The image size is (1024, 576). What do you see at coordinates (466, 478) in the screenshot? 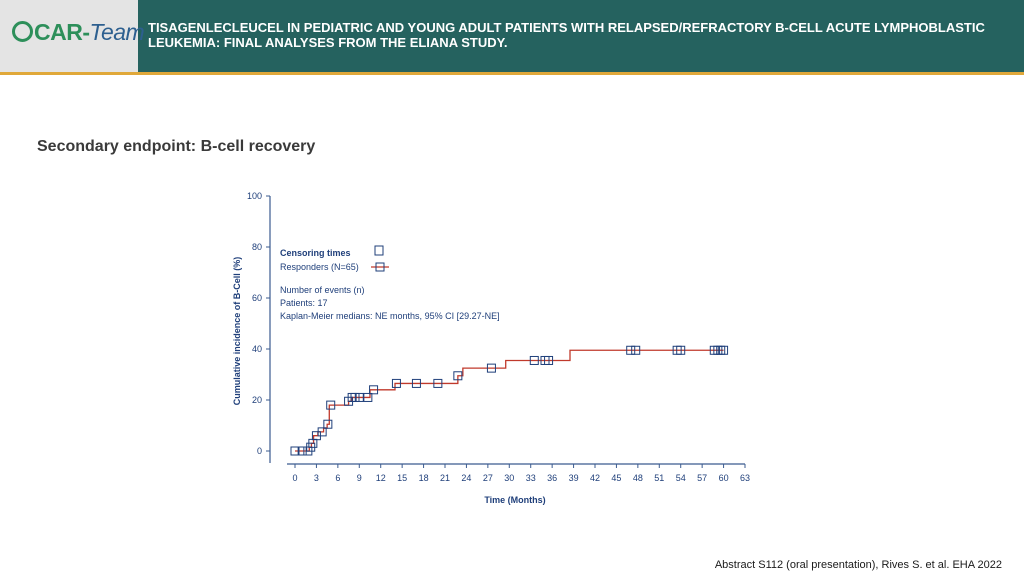
I see `x-tick-label: 24` at bounding box center [466, 478].